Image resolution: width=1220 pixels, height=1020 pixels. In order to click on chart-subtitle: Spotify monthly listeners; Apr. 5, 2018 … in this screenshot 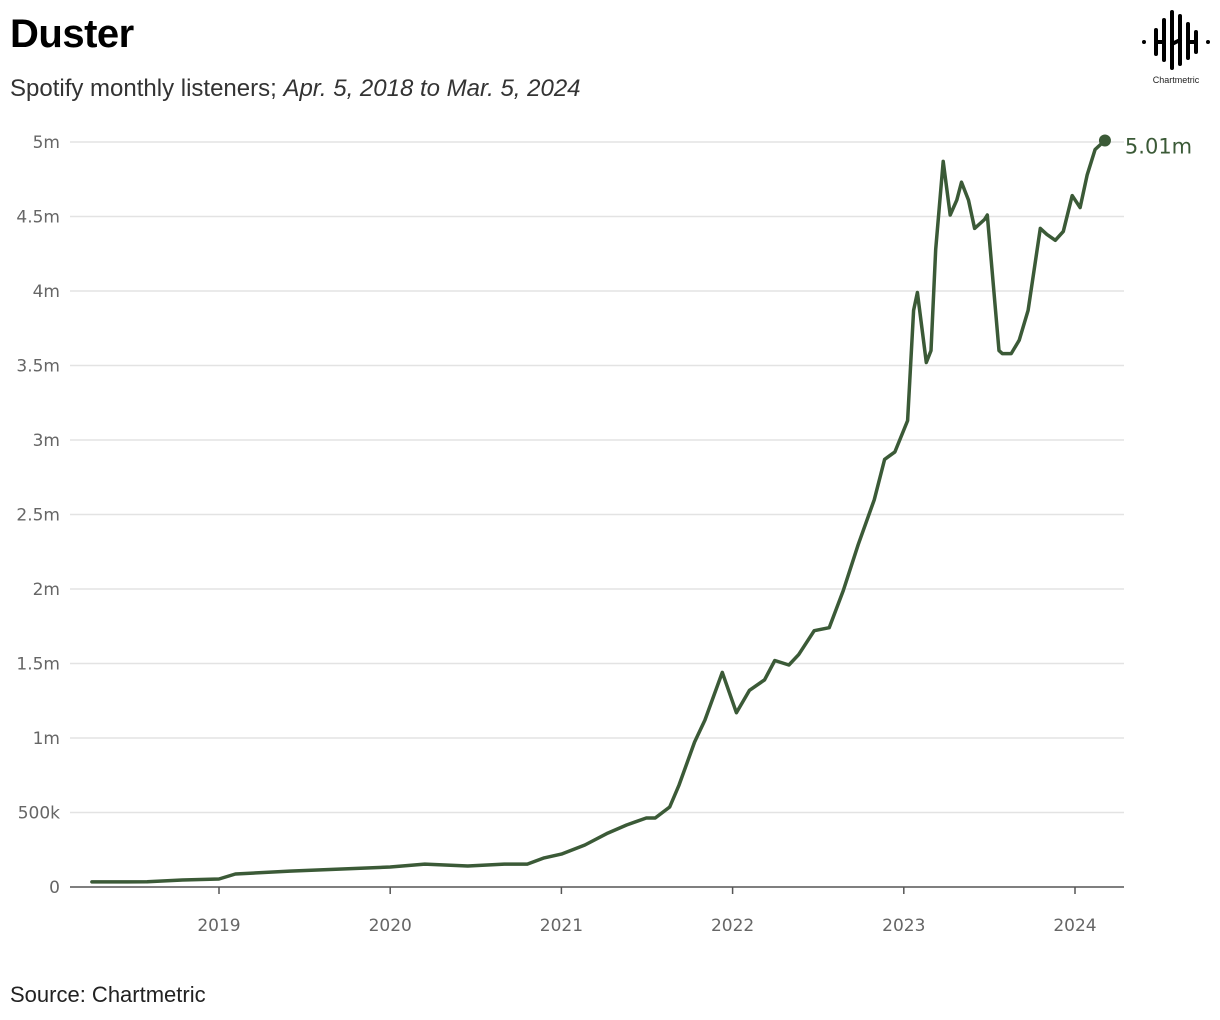, I will do `click(295, 89)`.